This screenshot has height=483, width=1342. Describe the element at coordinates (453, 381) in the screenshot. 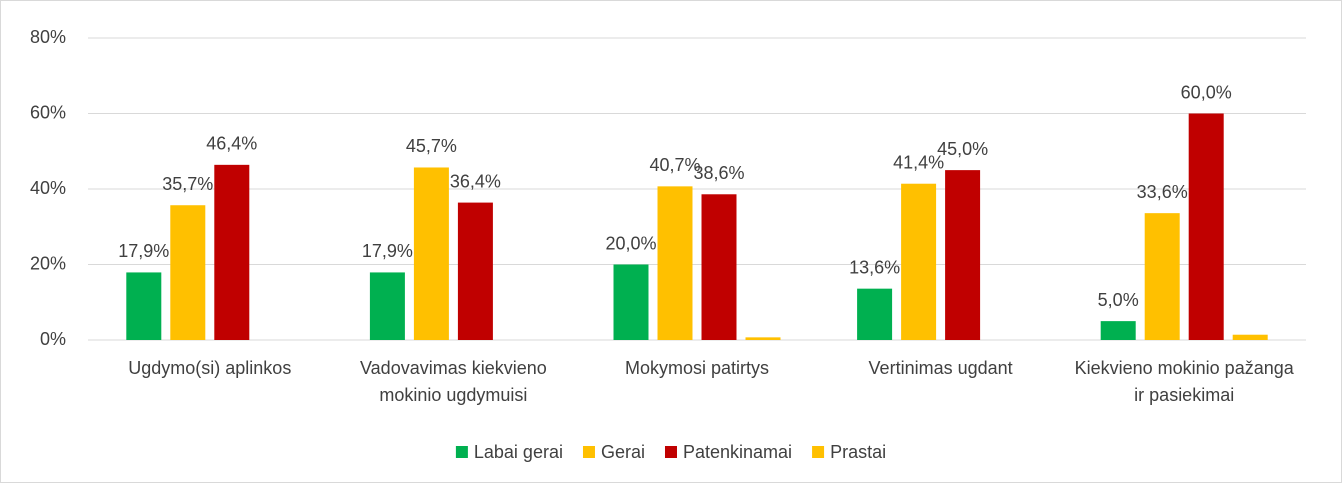

I see `x-tick-label: Vadovavimas kiekvieno mokinio ugdymuisi` at that location.